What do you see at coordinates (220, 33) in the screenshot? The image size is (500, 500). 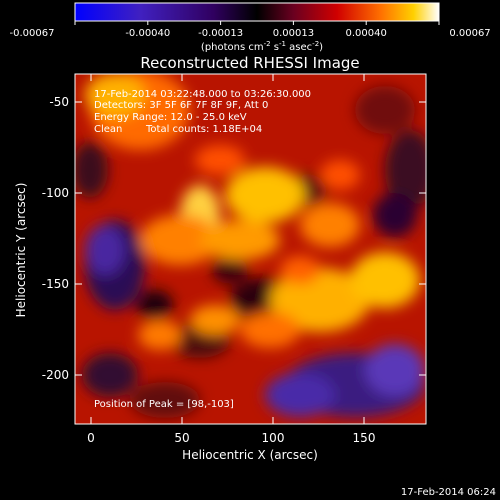 I see `colorbar-tick-label: -0.00013` at bounding box center [220, 33].